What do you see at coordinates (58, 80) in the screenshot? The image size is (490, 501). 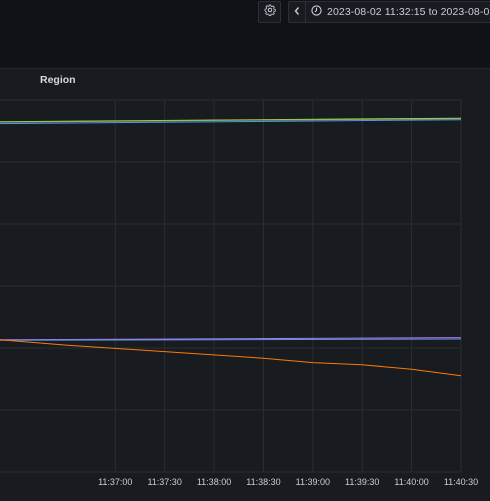 I see `panel-title: Region` at bounding box center [58, 80].